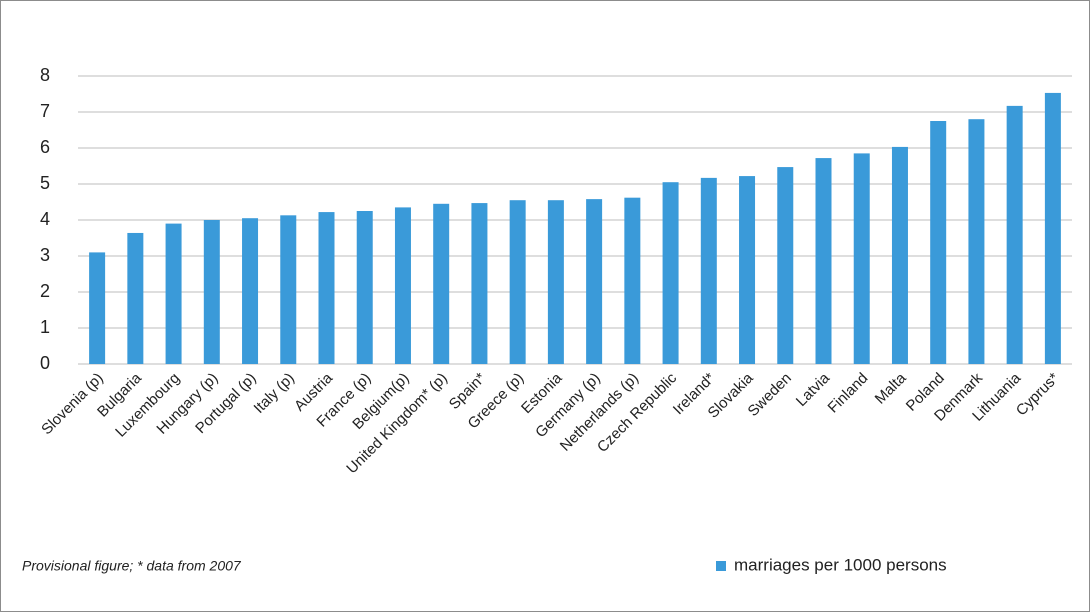  I want to click on legend-swatch, so click(721, 566).